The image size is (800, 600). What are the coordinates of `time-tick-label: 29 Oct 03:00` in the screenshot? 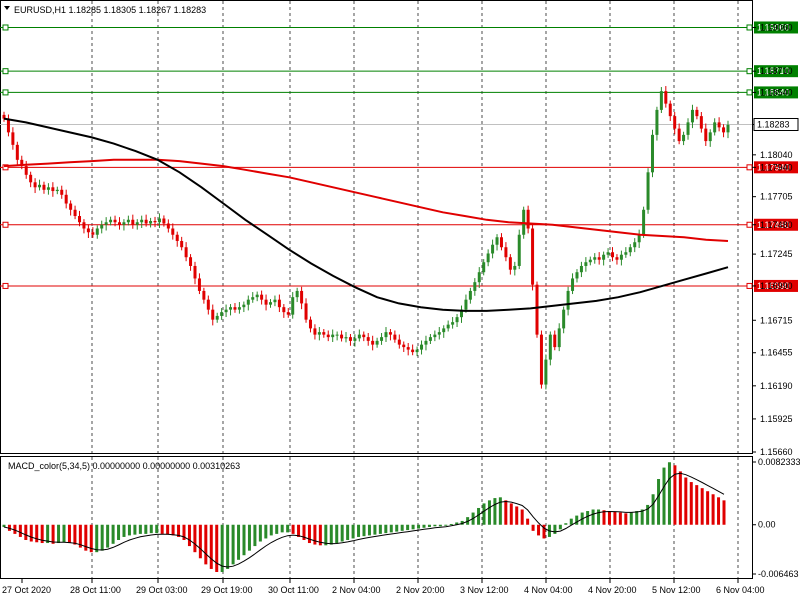 It's located at (162, 590).